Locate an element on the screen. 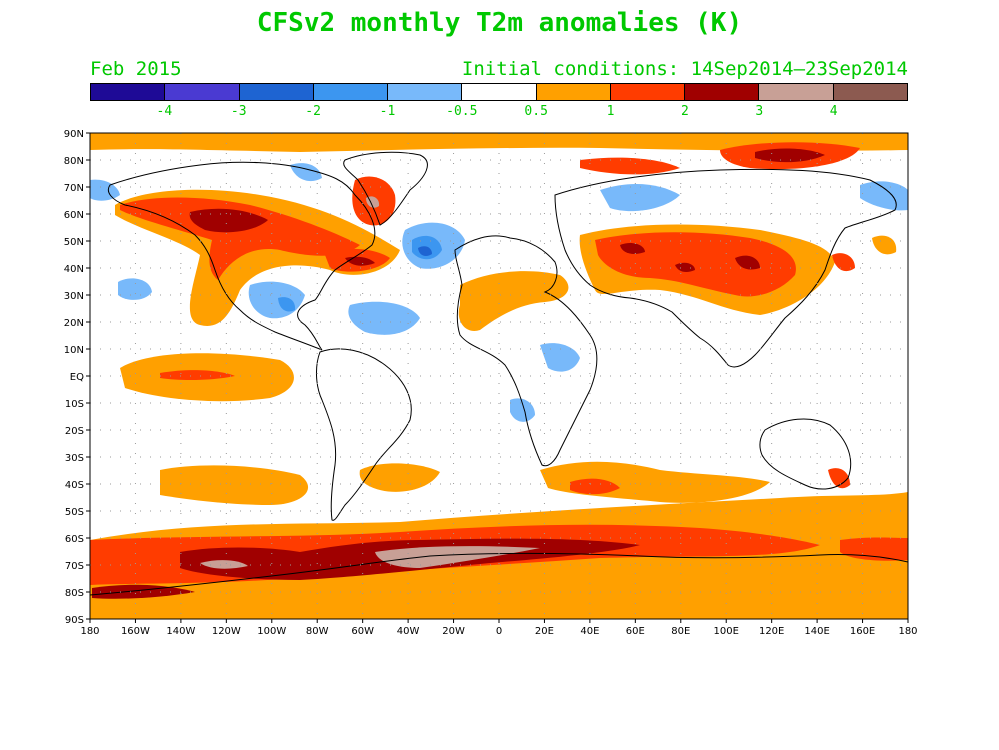  lat-label: 70N is located at coordinates (74, 188).